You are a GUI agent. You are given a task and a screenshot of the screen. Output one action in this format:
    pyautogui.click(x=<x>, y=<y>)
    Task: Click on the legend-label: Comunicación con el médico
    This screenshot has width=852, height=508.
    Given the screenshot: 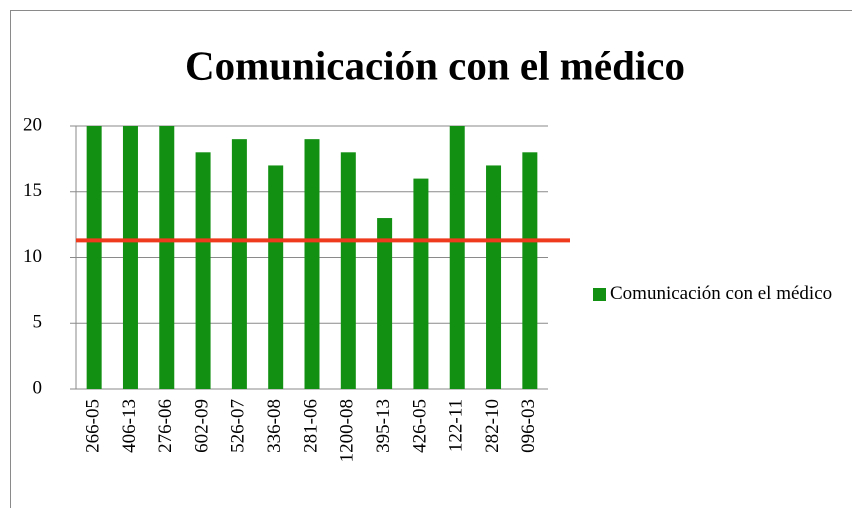 What is the action you would take?
    pyautogui.click(x=721, y=293)
    